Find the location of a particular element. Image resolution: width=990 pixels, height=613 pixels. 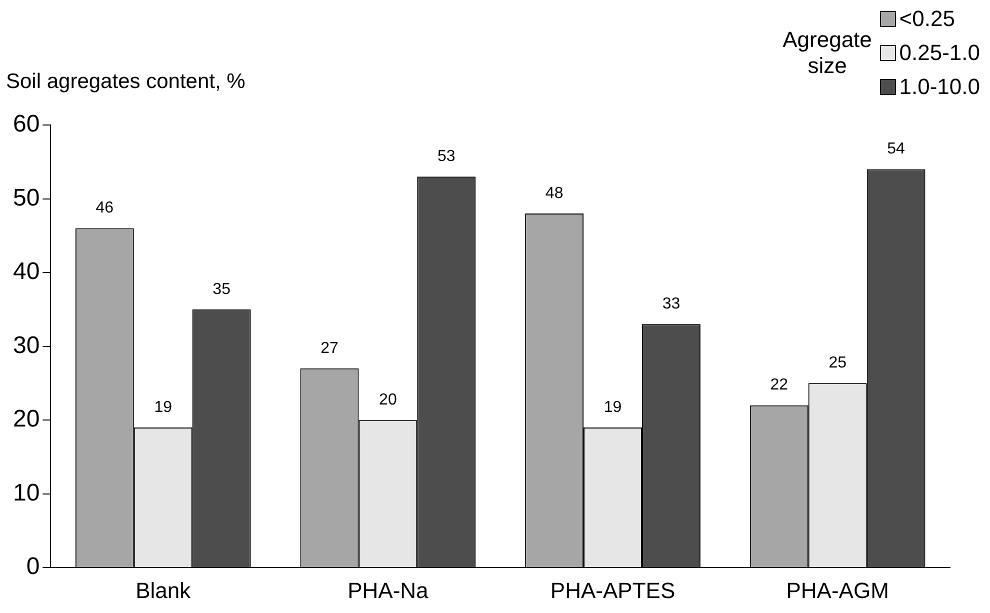

y-tick-label: 60 is located at coordinates (26, 124).